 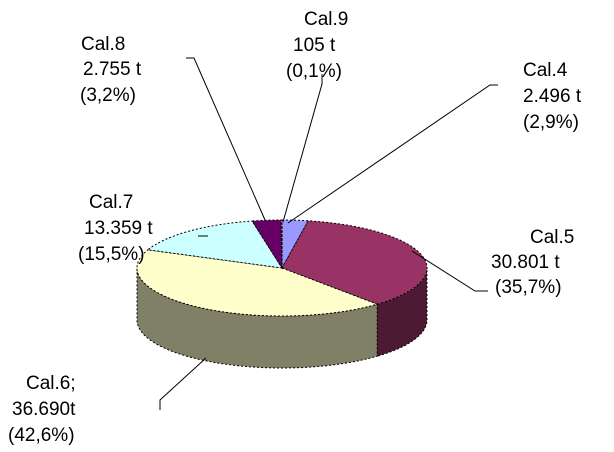 I want to click on slice-label-cal7-name: Cal.7, so click(x=111, y=202).